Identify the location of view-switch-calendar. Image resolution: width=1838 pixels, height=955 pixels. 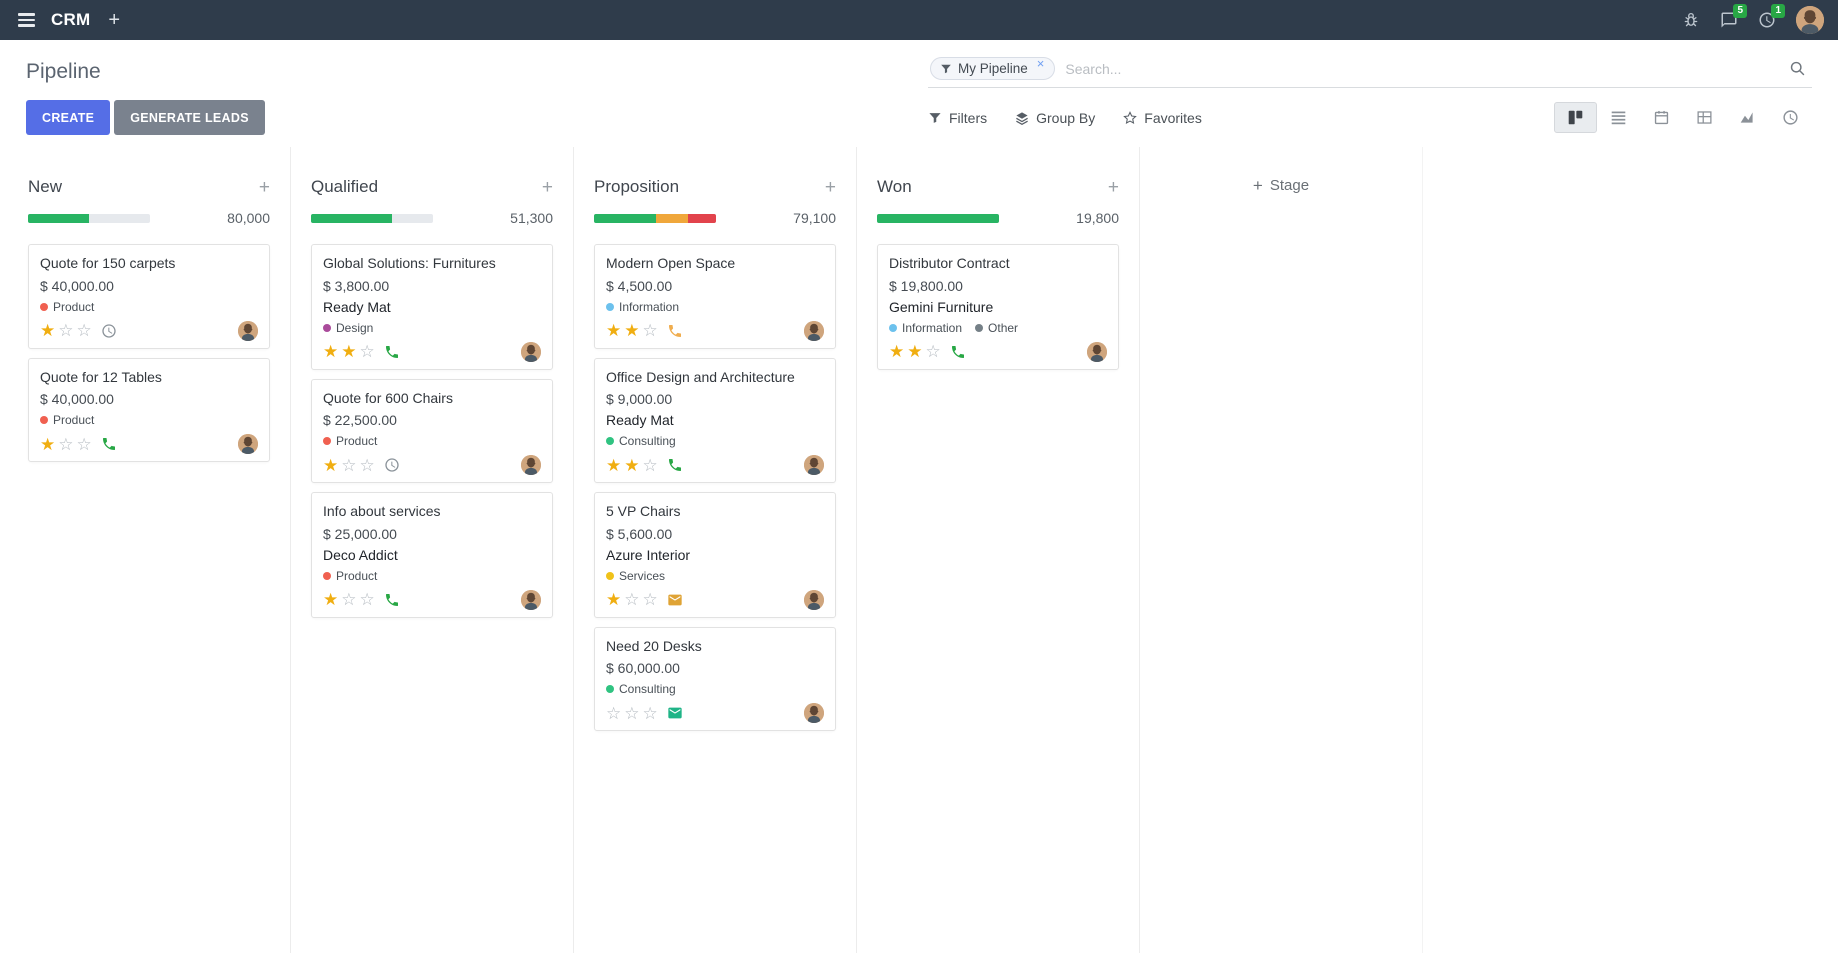
(1661, 117).